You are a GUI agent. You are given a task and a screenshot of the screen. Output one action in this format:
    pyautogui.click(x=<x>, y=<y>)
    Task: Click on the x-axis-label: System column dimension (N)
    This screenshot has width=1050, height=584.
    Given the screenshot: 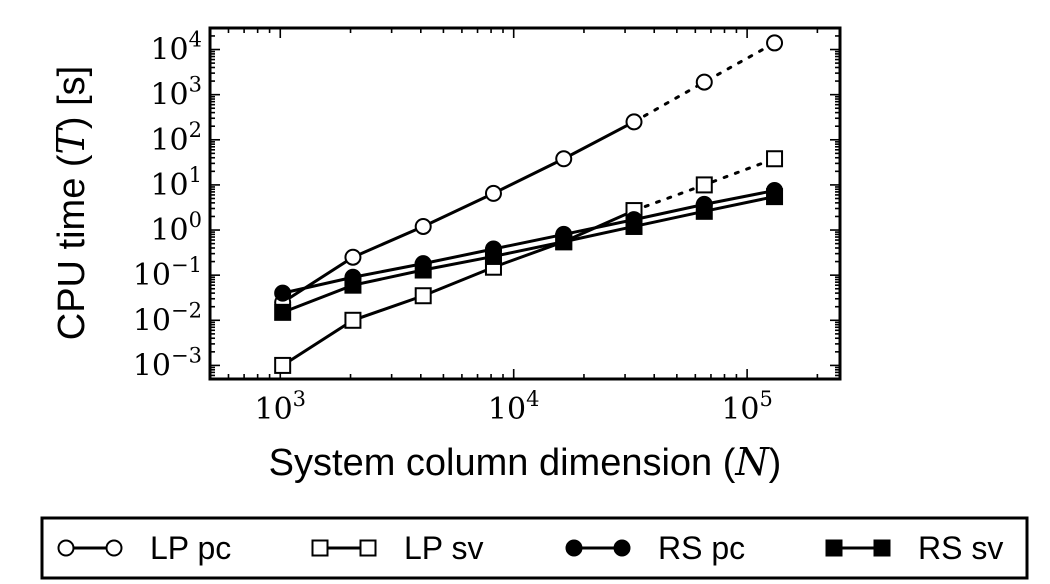 What is the action you would take?
    pyautogui.click(x=525, y=462)
    